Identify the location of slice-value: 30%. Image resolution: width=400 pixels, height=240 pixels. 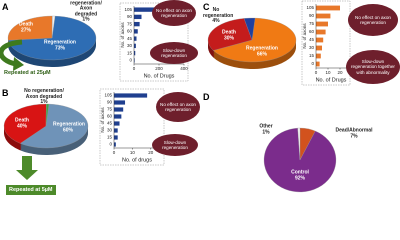
(228, 38).